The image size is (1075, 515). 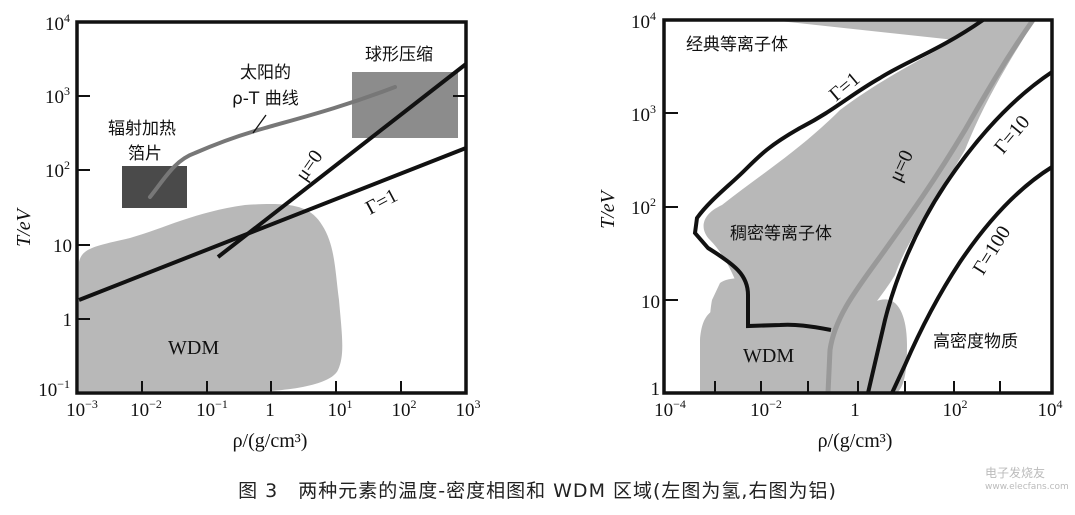 What do you see at coordinates (193, 348) in the screenshot?
I see `left-label-wdm: WDM` at bounding box center [193, 348].